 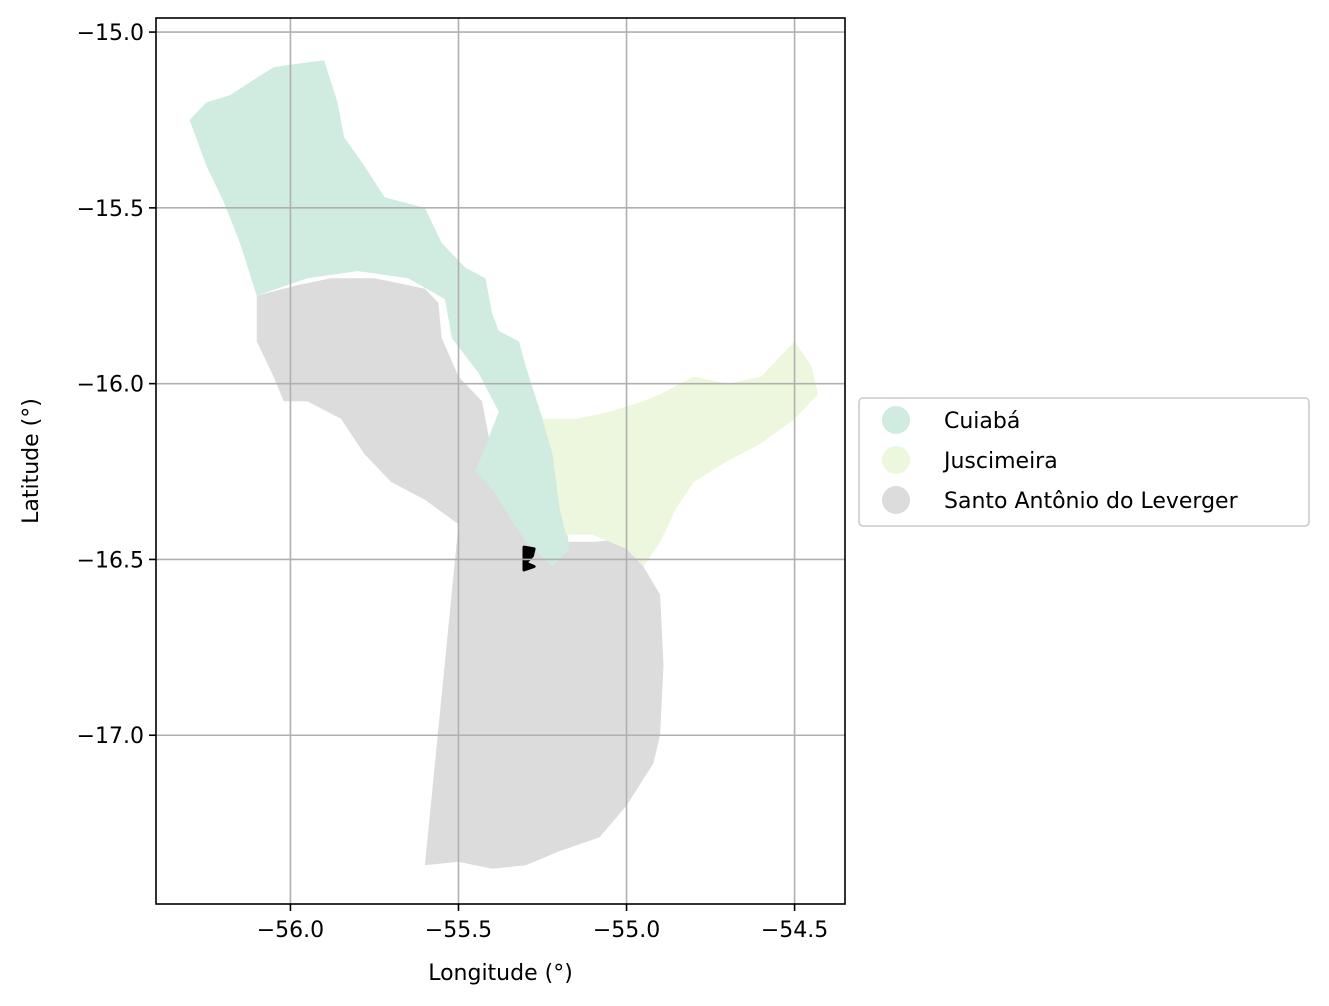 I want to click on x-tick-label: −55.5, so click(x=458, y=930).